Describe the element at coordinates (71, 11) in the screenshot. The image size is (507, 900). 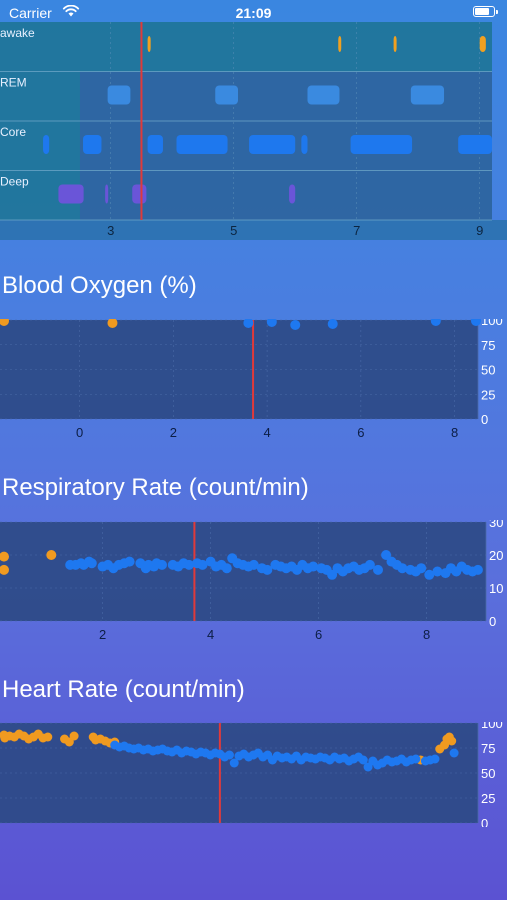
I see `wifi-icon` at that location.